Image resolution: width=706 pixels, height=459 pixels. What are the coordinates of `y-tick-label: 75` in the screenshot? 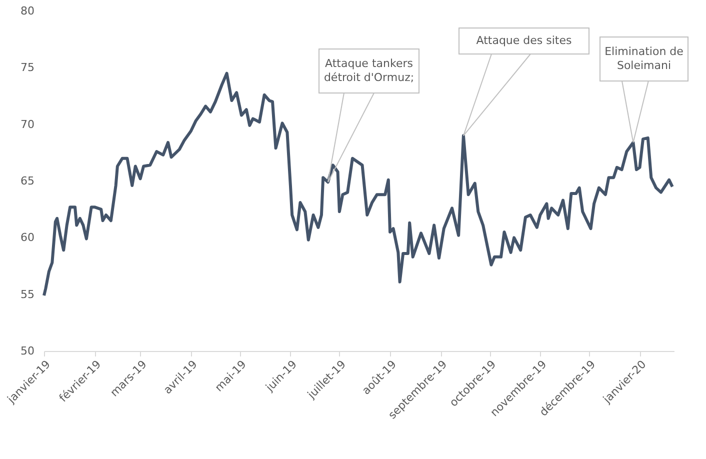 It's located at (27, 67).